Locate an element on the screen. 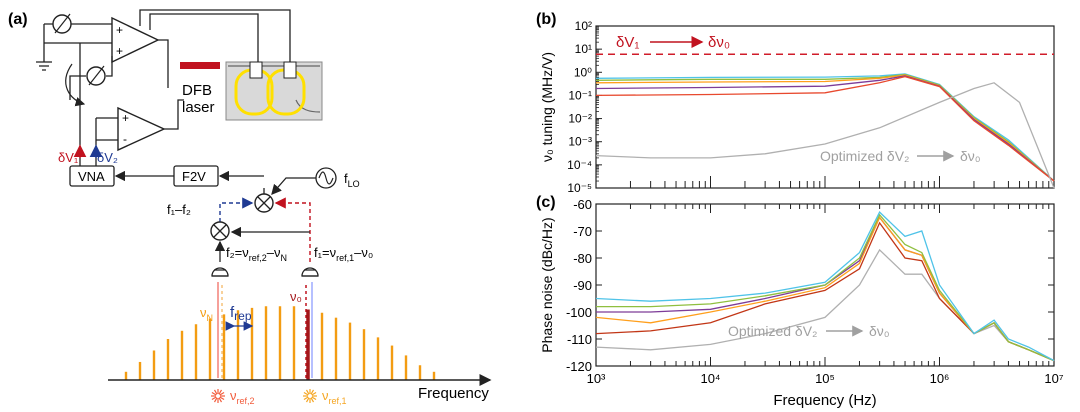  c-y-axis-label: Phase noise (dBc/Hz) is located at coordinates (547, 284).